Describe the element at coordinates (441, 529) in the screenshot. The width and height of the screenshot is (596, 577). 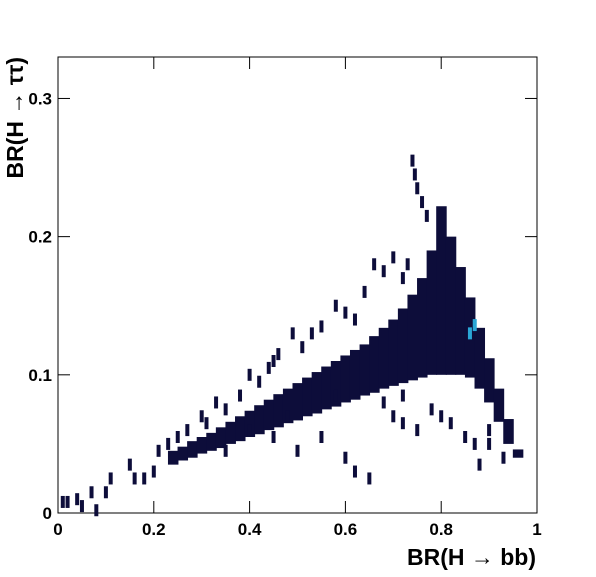
I see `x-tick-label: 0.8` at that location.